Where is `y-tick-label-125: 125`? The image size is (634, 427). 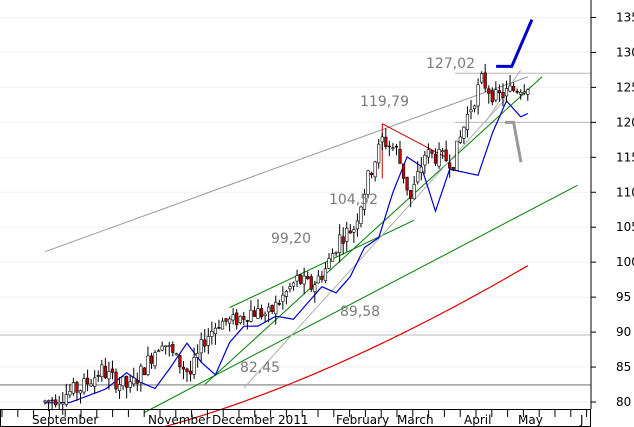 y-tick-label-125: 125 is located at coordinates (625, 87).